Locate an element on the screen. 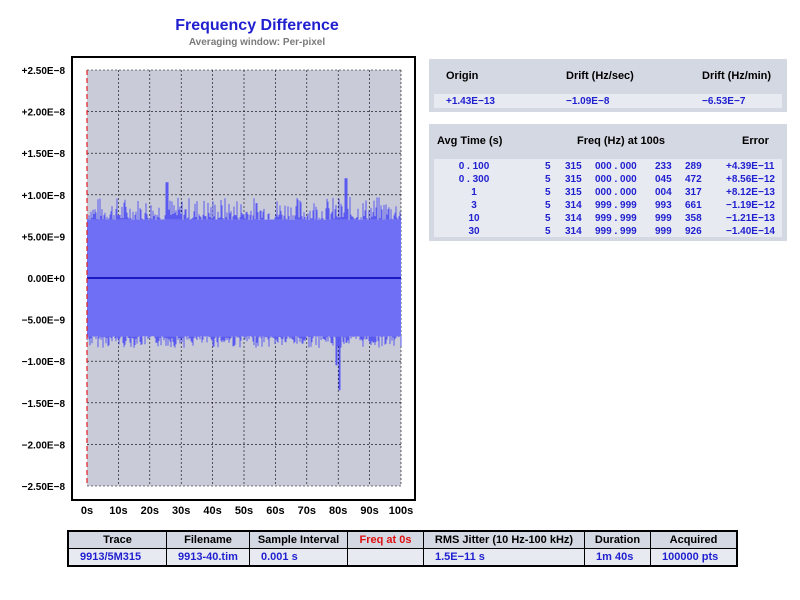  x-tick-label: 100s is located at coordinates (401, 511).